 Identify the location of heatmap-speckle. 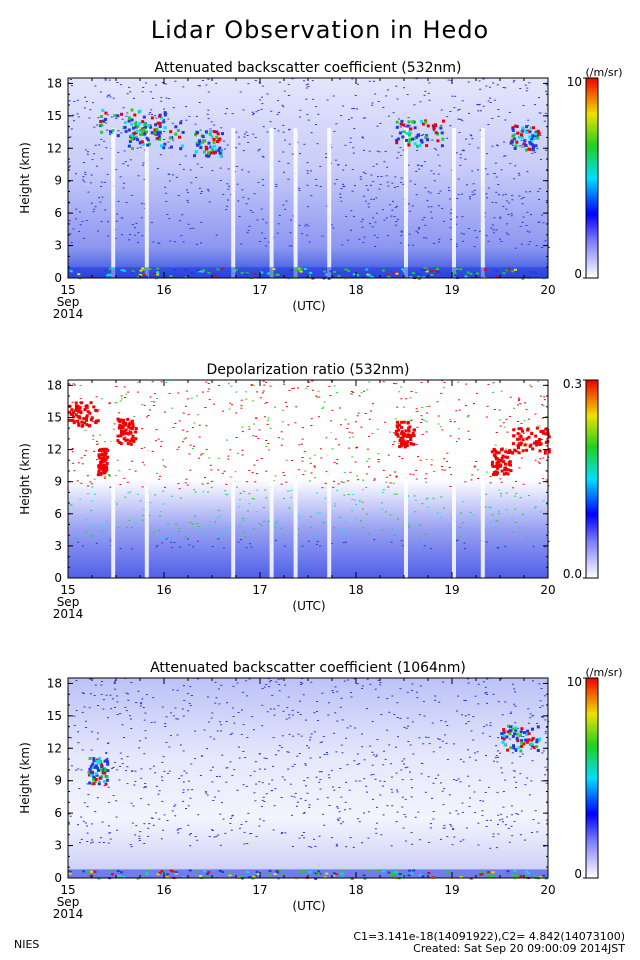
(309, 763).